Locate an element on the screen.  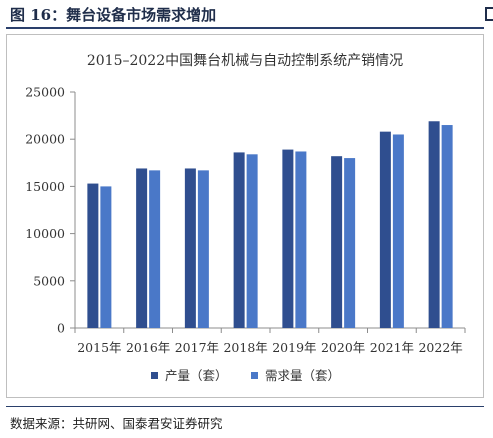
figure-title: 图 16：舞台设备市场需求增加 is located at coordinates (113, 15).